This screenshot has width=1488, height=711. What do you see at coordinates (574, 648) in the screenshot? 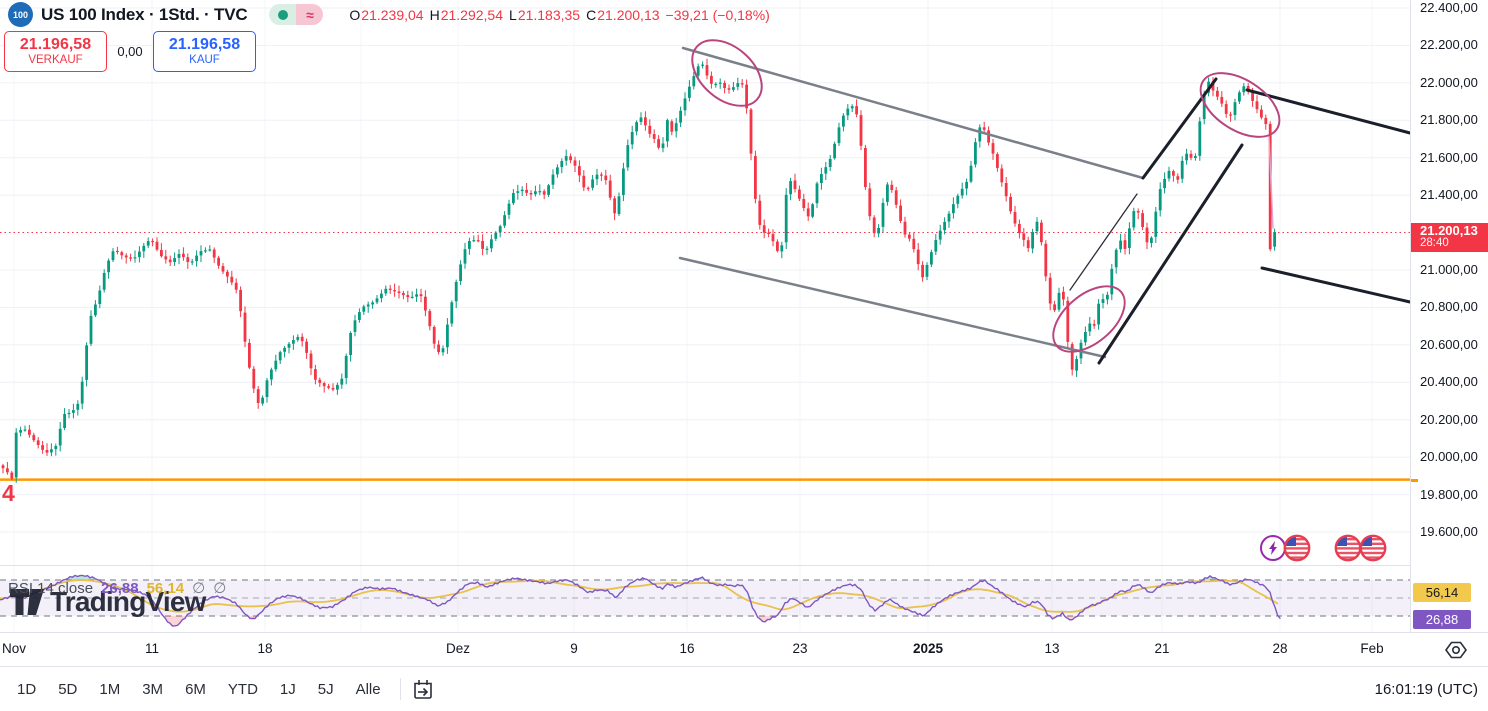
I see `time-axis-label: 9` at bounding box center [574, 648].